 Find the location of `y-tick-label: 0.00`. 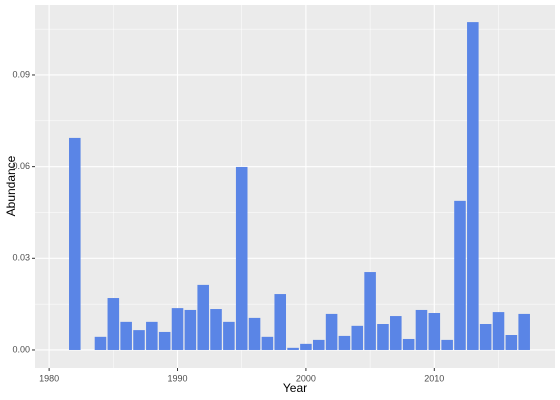

y-tick-label: 0.00 is located at coordinates (21, 349).